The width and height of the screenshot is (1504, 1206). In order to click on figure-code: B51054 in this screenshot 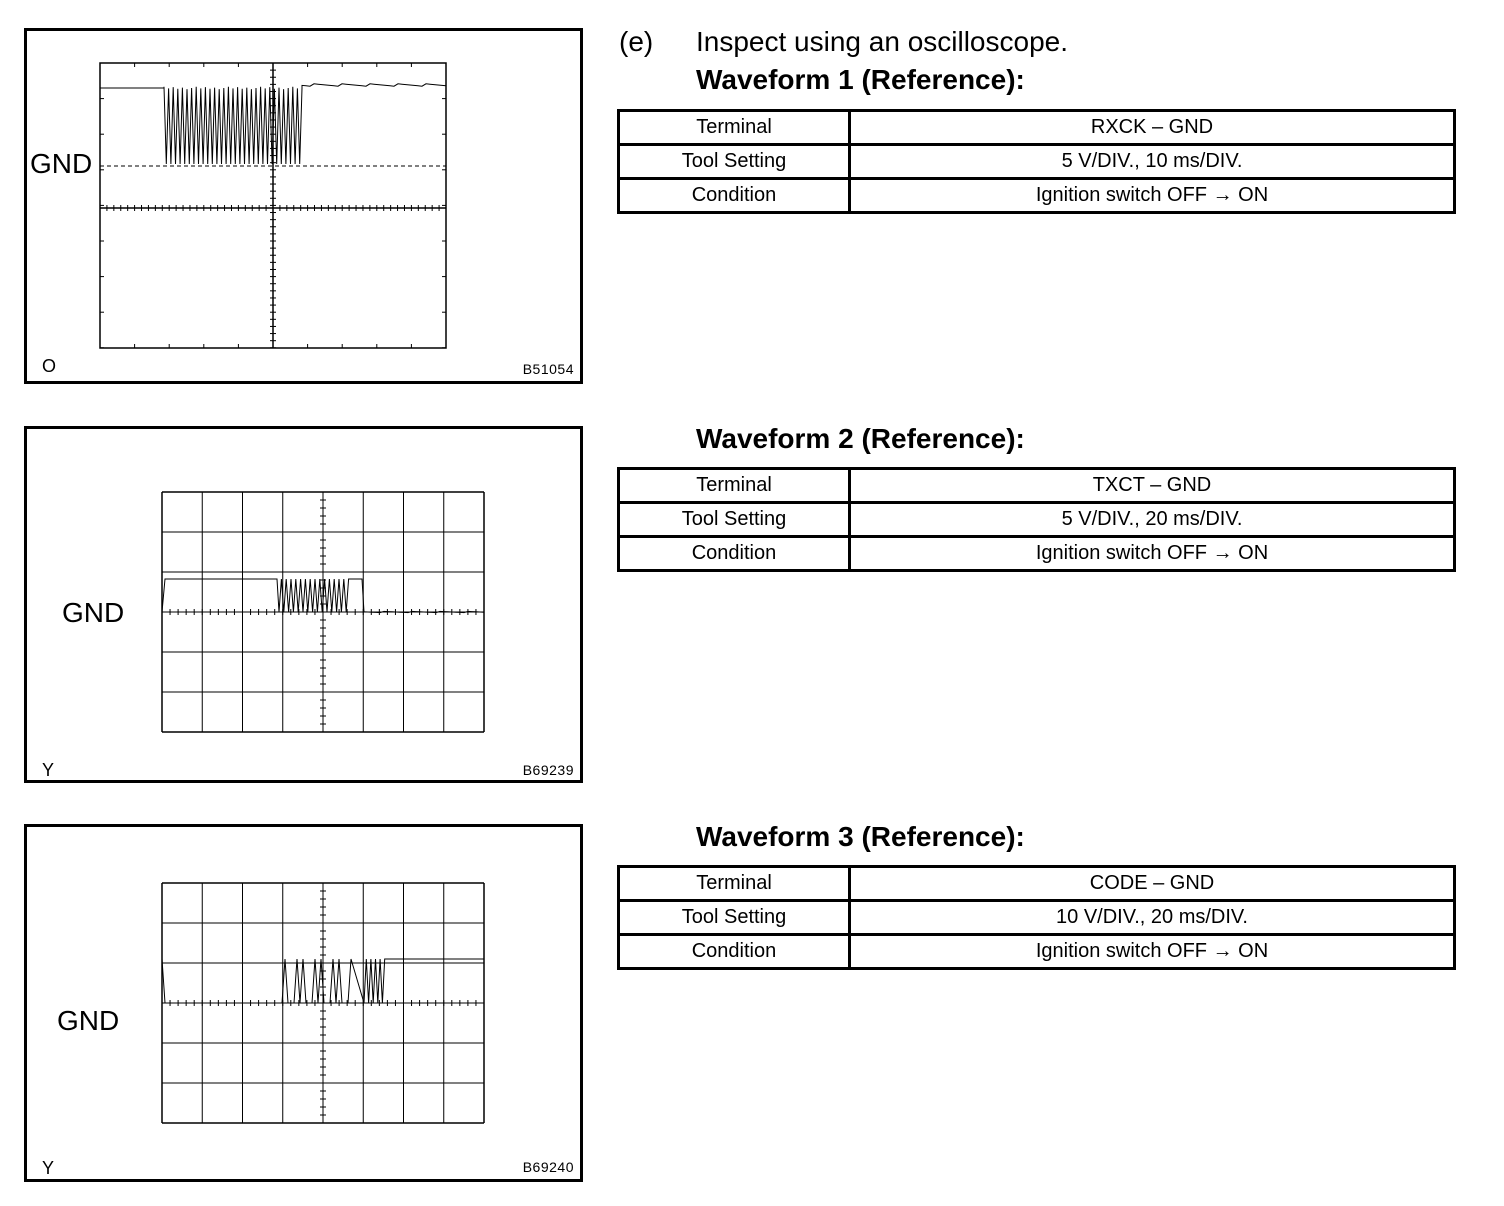, I will do `click(548, 369)`.